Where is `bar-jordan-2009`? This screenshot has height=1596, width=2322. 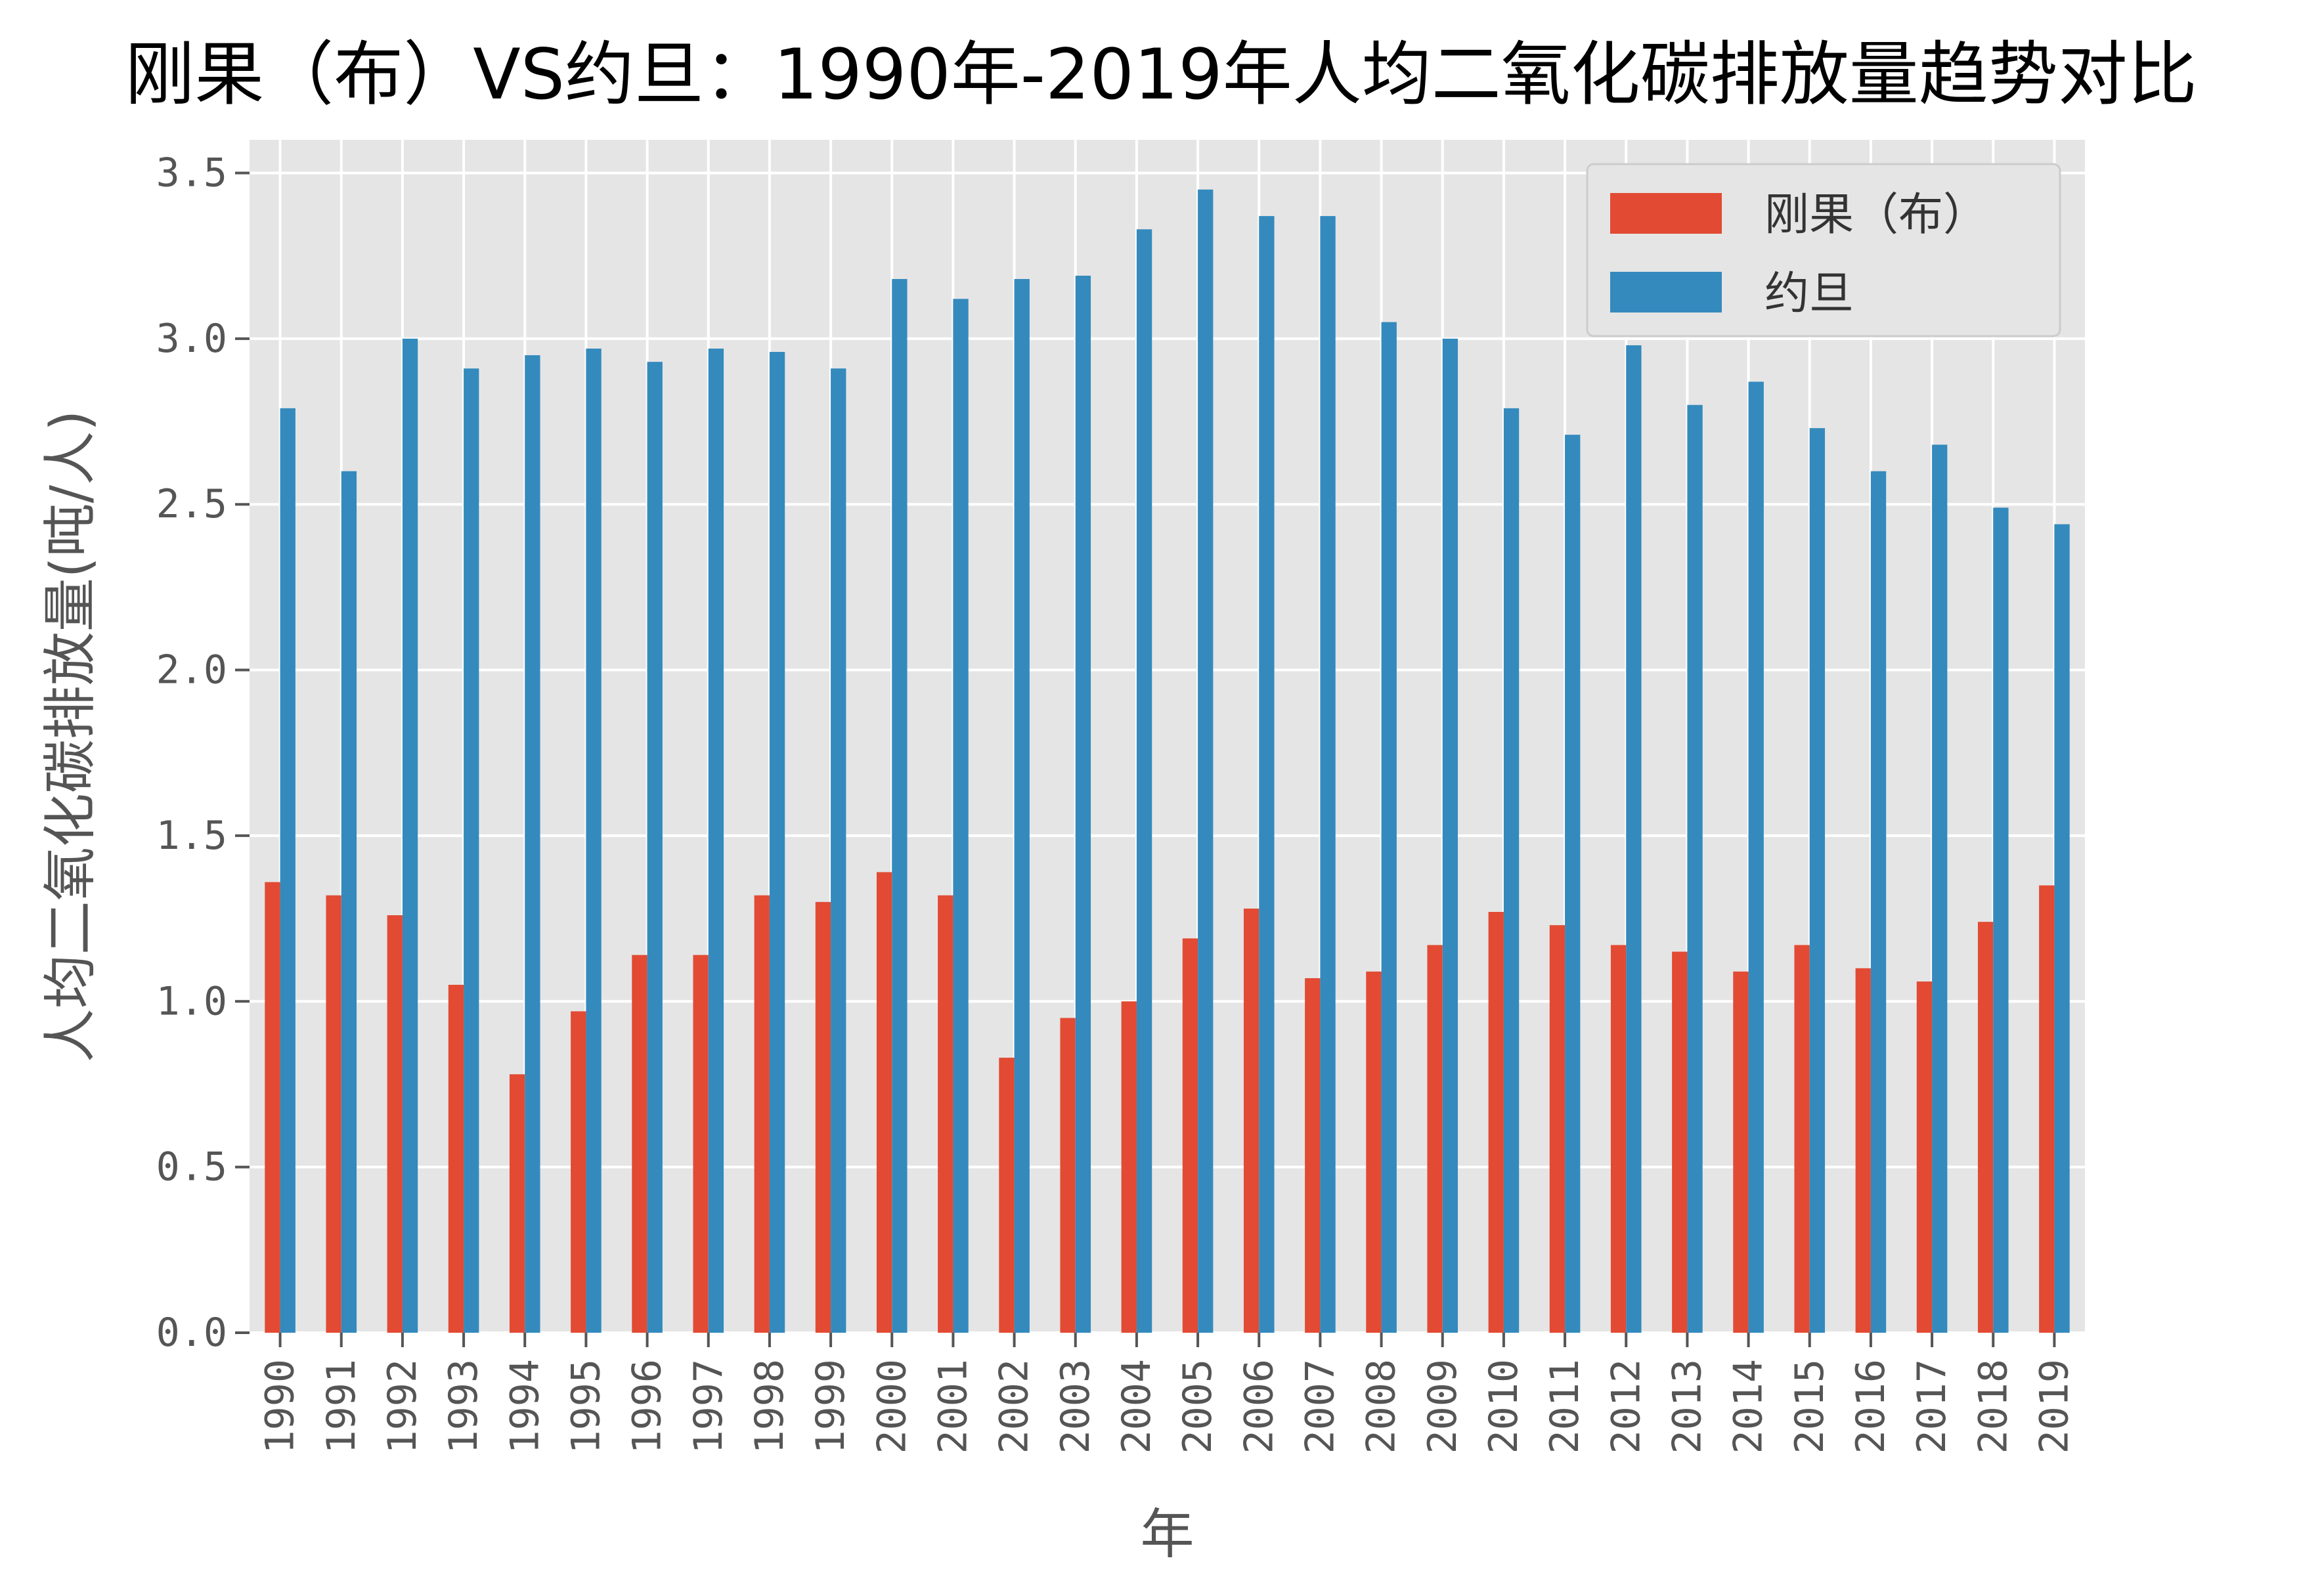
bar-jordan-2009 is located at coordinates (1450, 835).